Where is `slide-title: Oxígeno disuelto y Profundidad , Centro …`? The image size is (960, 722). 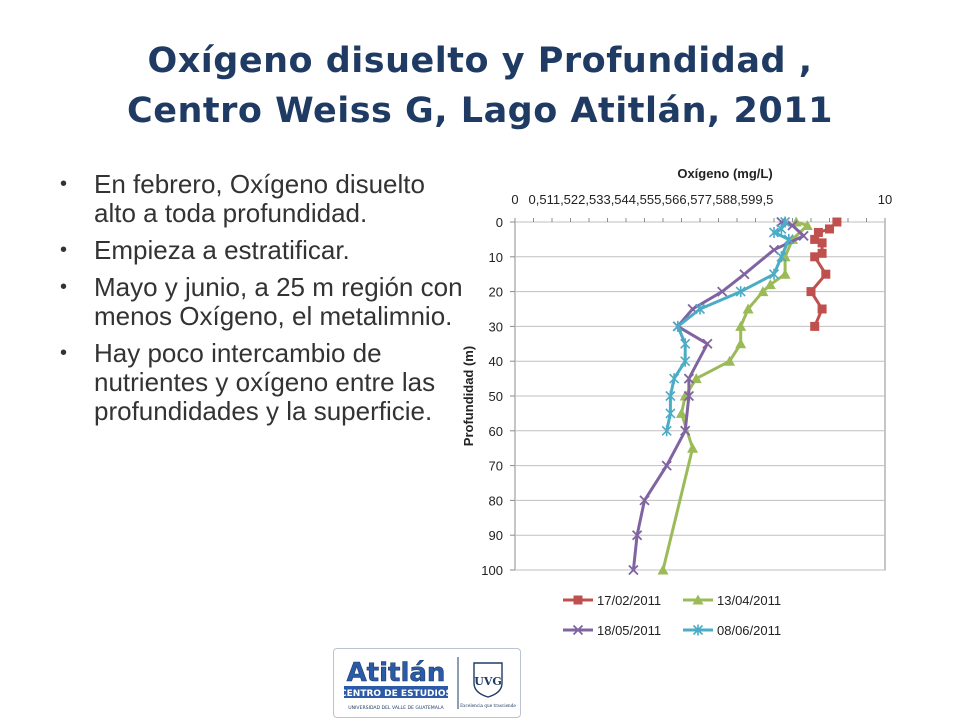 slide-title: Oxígeno disuelto y Profundidad , Centro … is located at coordinates (480, 86).